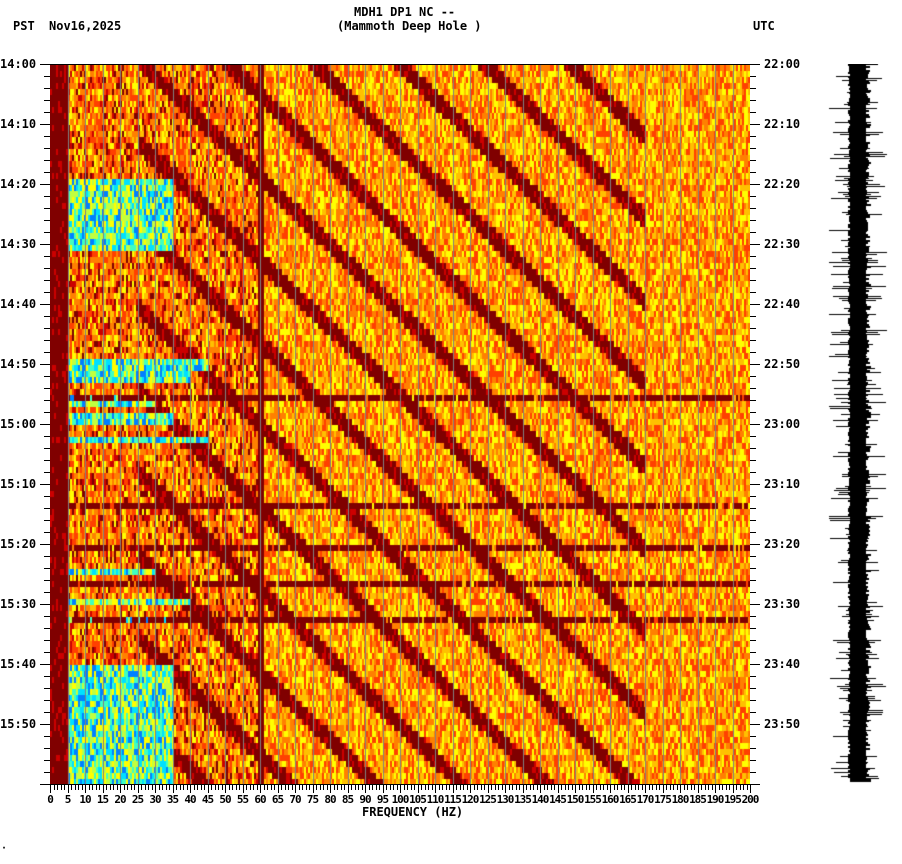 The image size is (902, 864). What do you see at coordinates (277, 799) in the screenshot?
I see `x-tick-label: 65` at bounding box center [277, 799].